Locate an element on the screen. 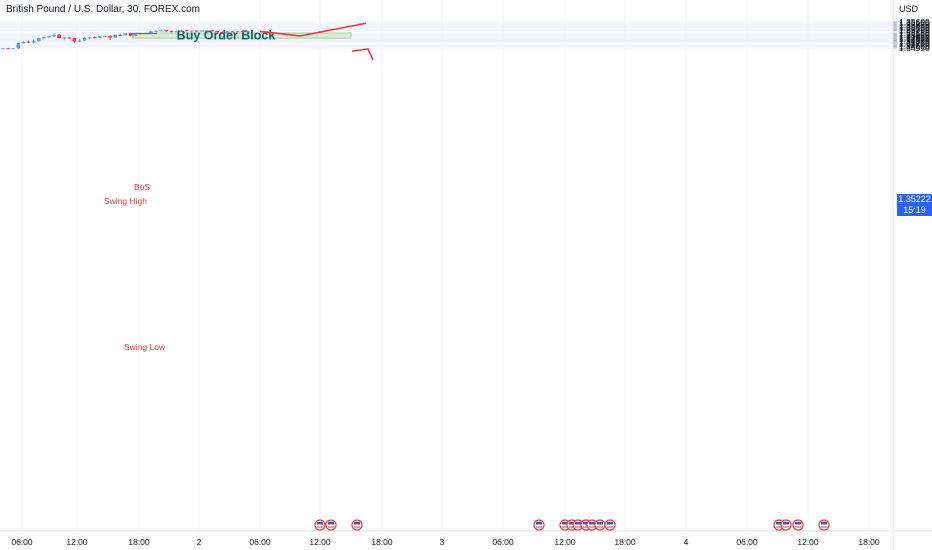 The height and width of the screenshot is (550, 932). y-tick-label: 1.34550 is located at coordinates (914, 48).